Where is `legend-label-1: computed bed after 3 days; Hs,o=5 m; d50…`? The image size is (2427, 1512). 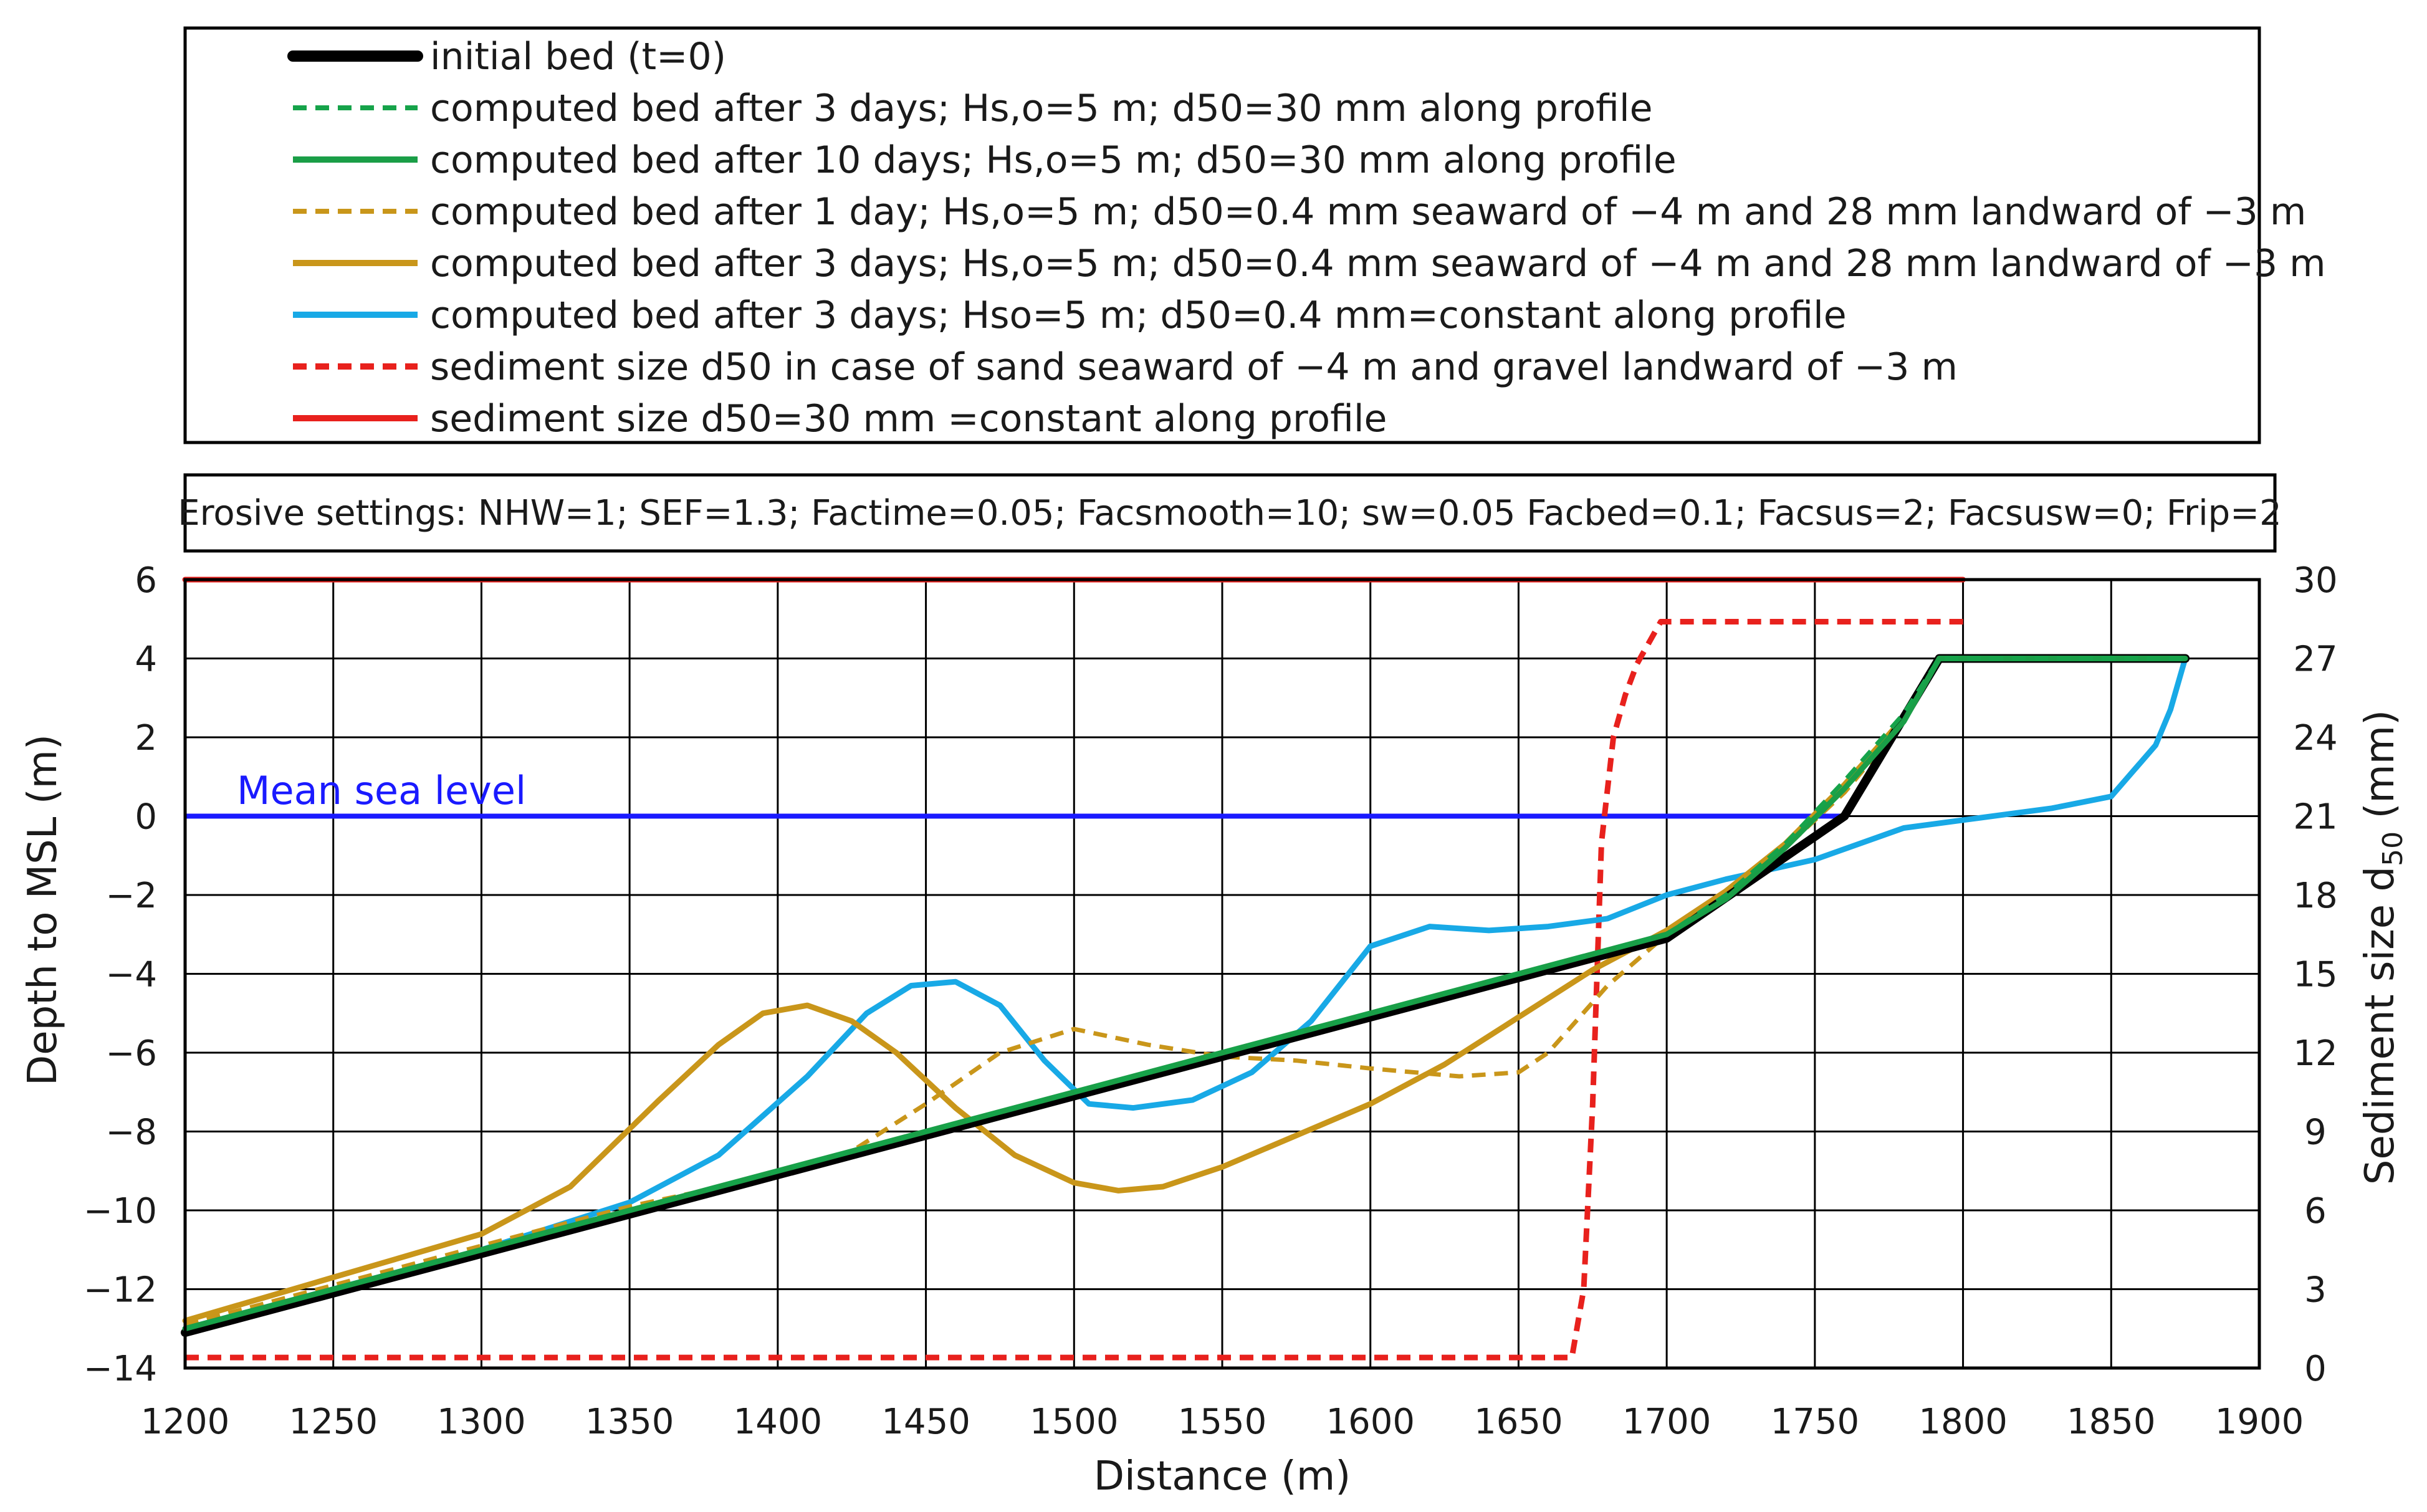
legend-label-1: computed bed after 3 days; Hs,o=5 m; d50… is located at coordinates (1041, 108).